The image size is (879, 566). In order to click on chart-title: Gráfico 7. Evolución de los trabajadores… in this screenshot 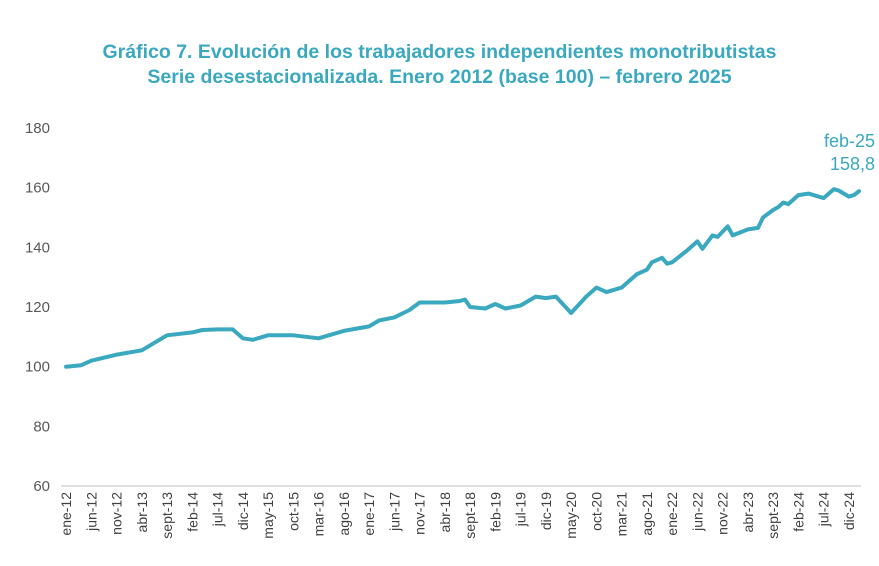, I will do `click(439, 65)`.